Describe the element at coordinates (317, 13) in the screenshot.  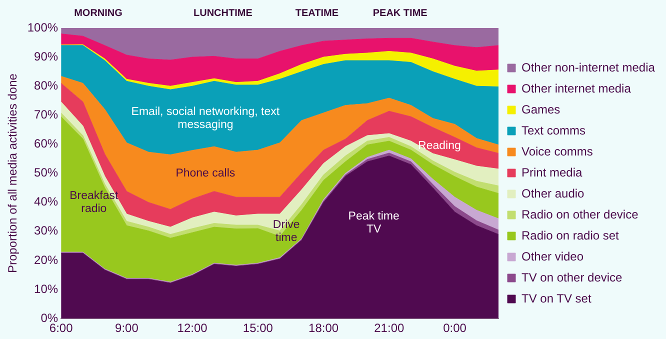
I see `text: TEATIME` at that location.